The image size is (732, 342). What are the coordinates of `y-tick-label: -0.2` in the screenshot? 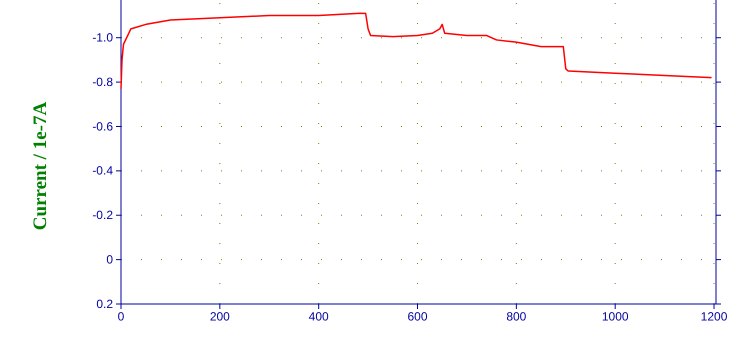 It's located at (103, 215).